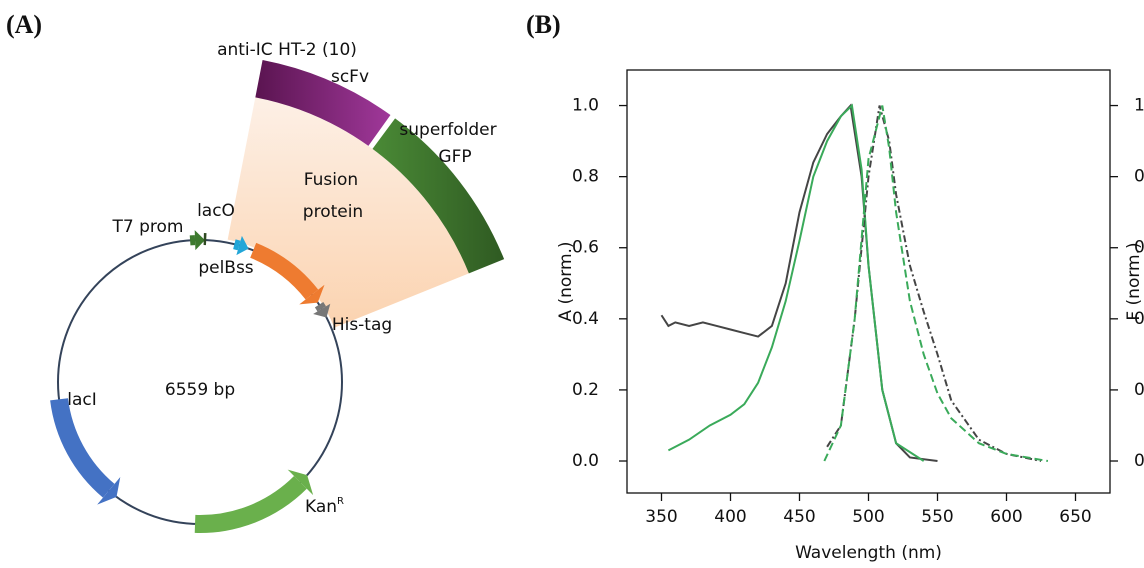 The width and height of the screenshot is (1144, 568). What do you see at coordinates (333, 212) in the screenshot?
I see `label: protein` at bounding box center [333, 212].